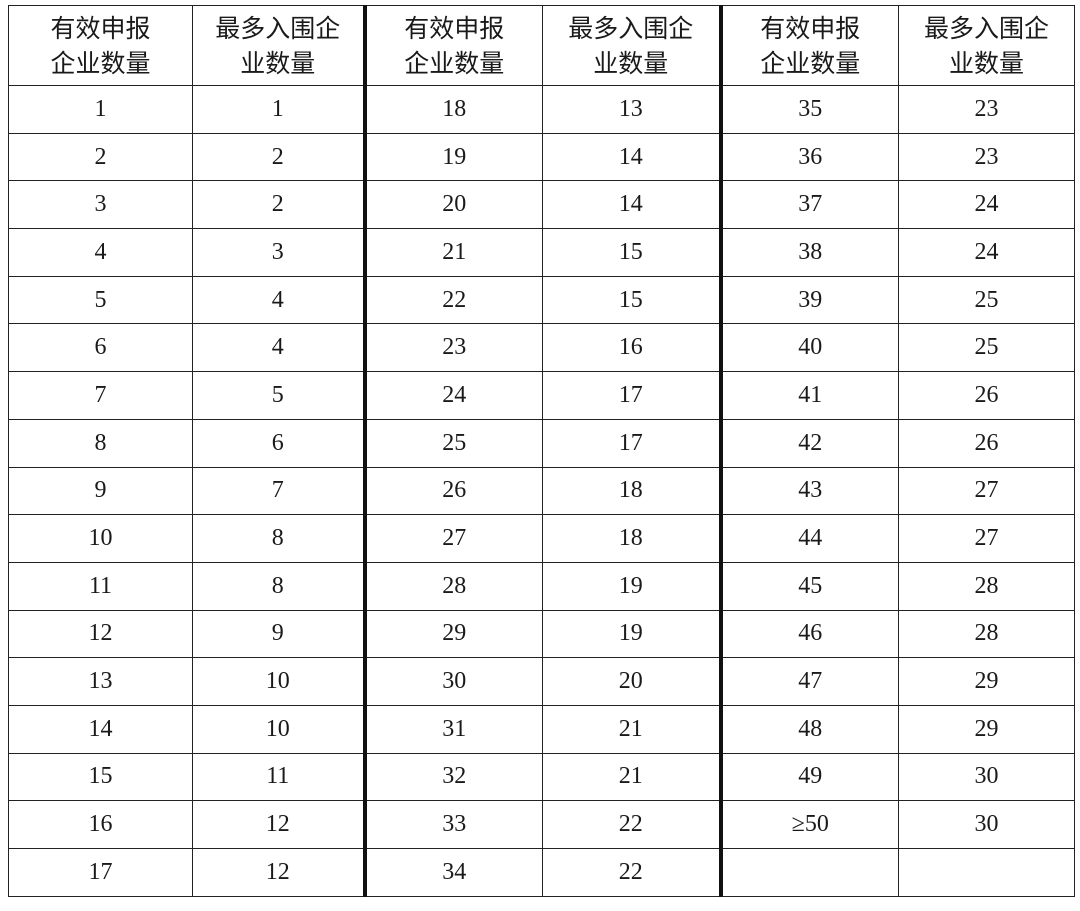  I want to click on table-row: 3 2 20 14 37 24, so click(541, 205).